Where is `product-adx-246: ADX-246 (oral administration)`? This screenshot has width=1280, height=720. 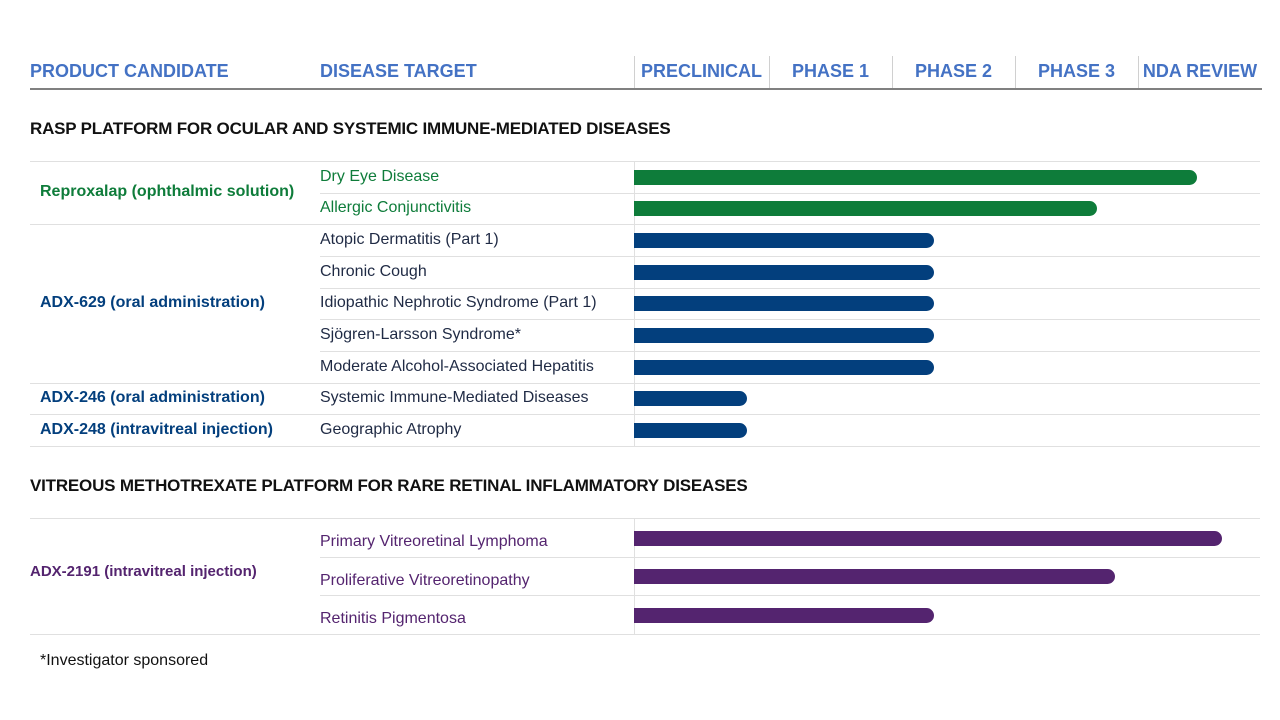 product-adx-246: ADX-246 (oral administration) is located at coordinates (152, 397).